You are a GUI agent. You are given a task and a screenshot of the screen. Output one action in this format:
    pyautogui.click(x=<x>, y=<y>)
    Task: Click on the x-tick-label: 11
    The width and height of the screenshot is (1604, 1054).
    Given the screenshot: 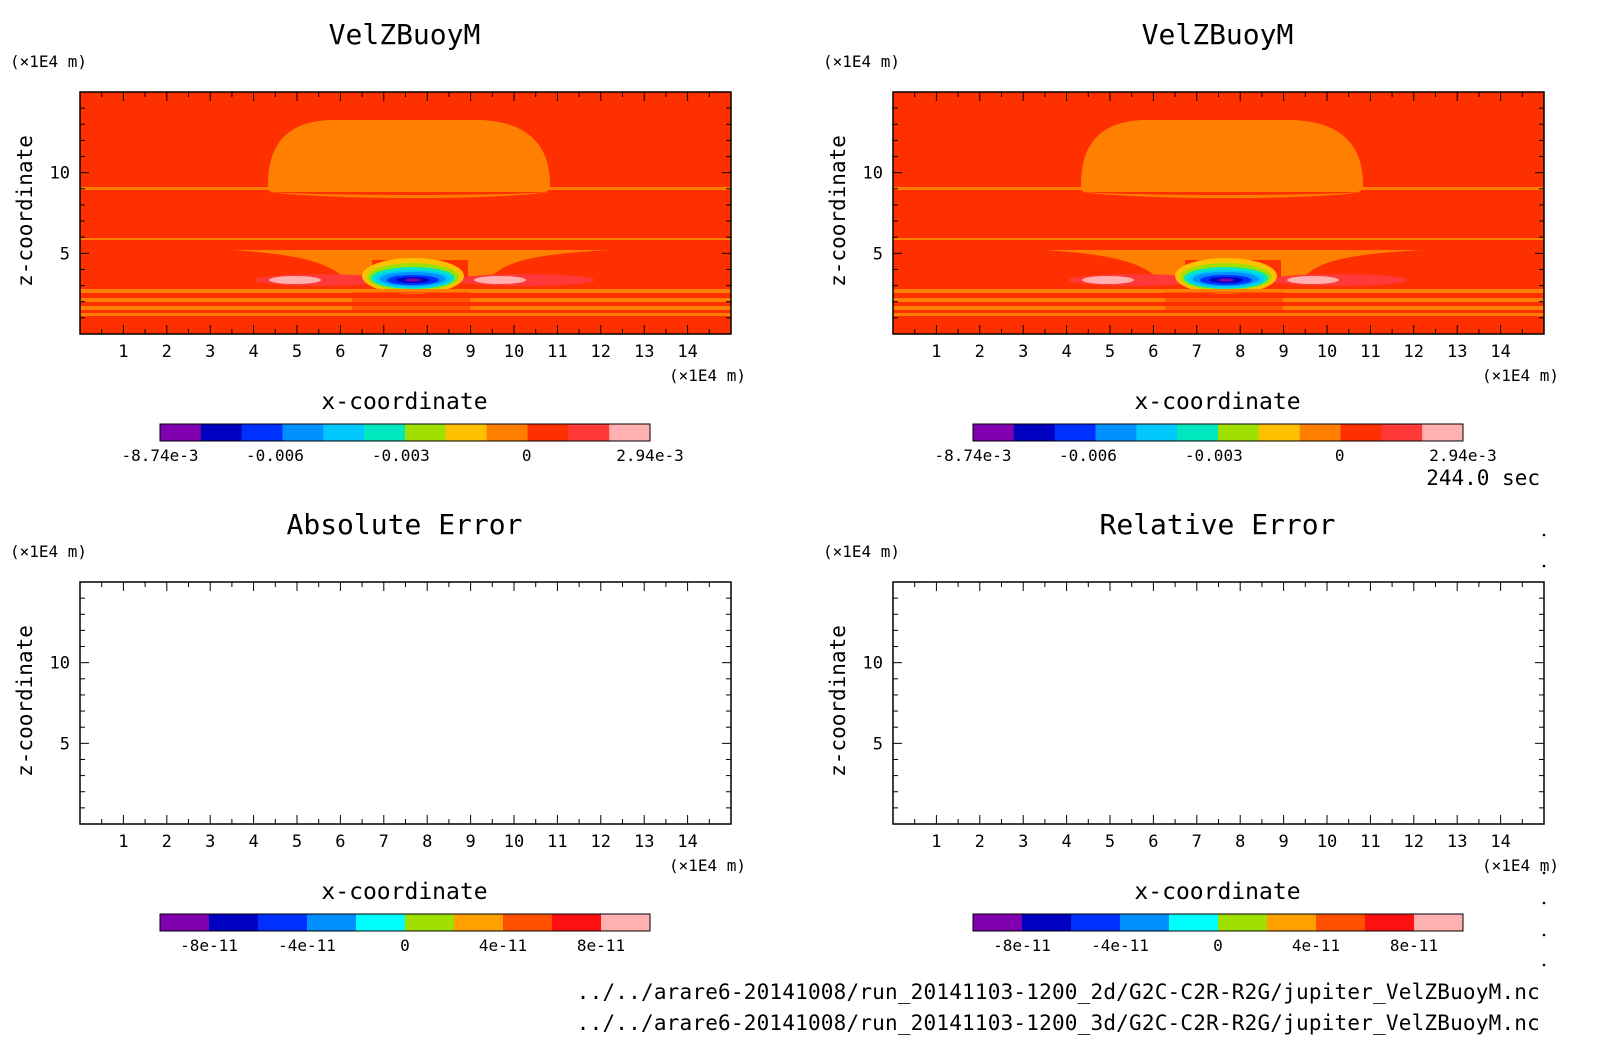 What is the action you would take?
    pyautogui.click(x=1370, y=352)
    